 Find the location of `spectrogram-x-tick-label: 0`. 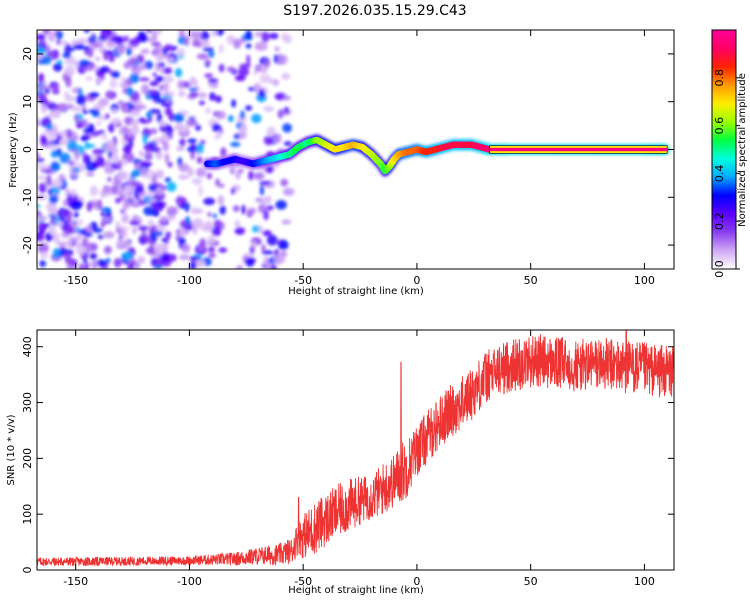

spectrogram-x-tick-label: 0 is located at coordinates (416, 280).